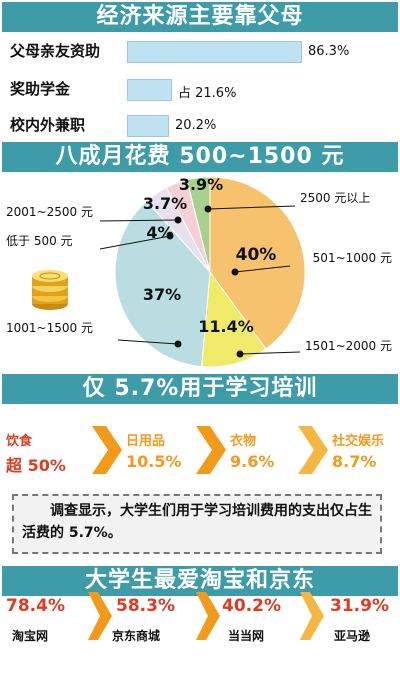 The height and width of the screenshot is (674, 400). Describe the element at coordinates (19, 441) in the screenshot. I see `category-food: 饮食` at that location.